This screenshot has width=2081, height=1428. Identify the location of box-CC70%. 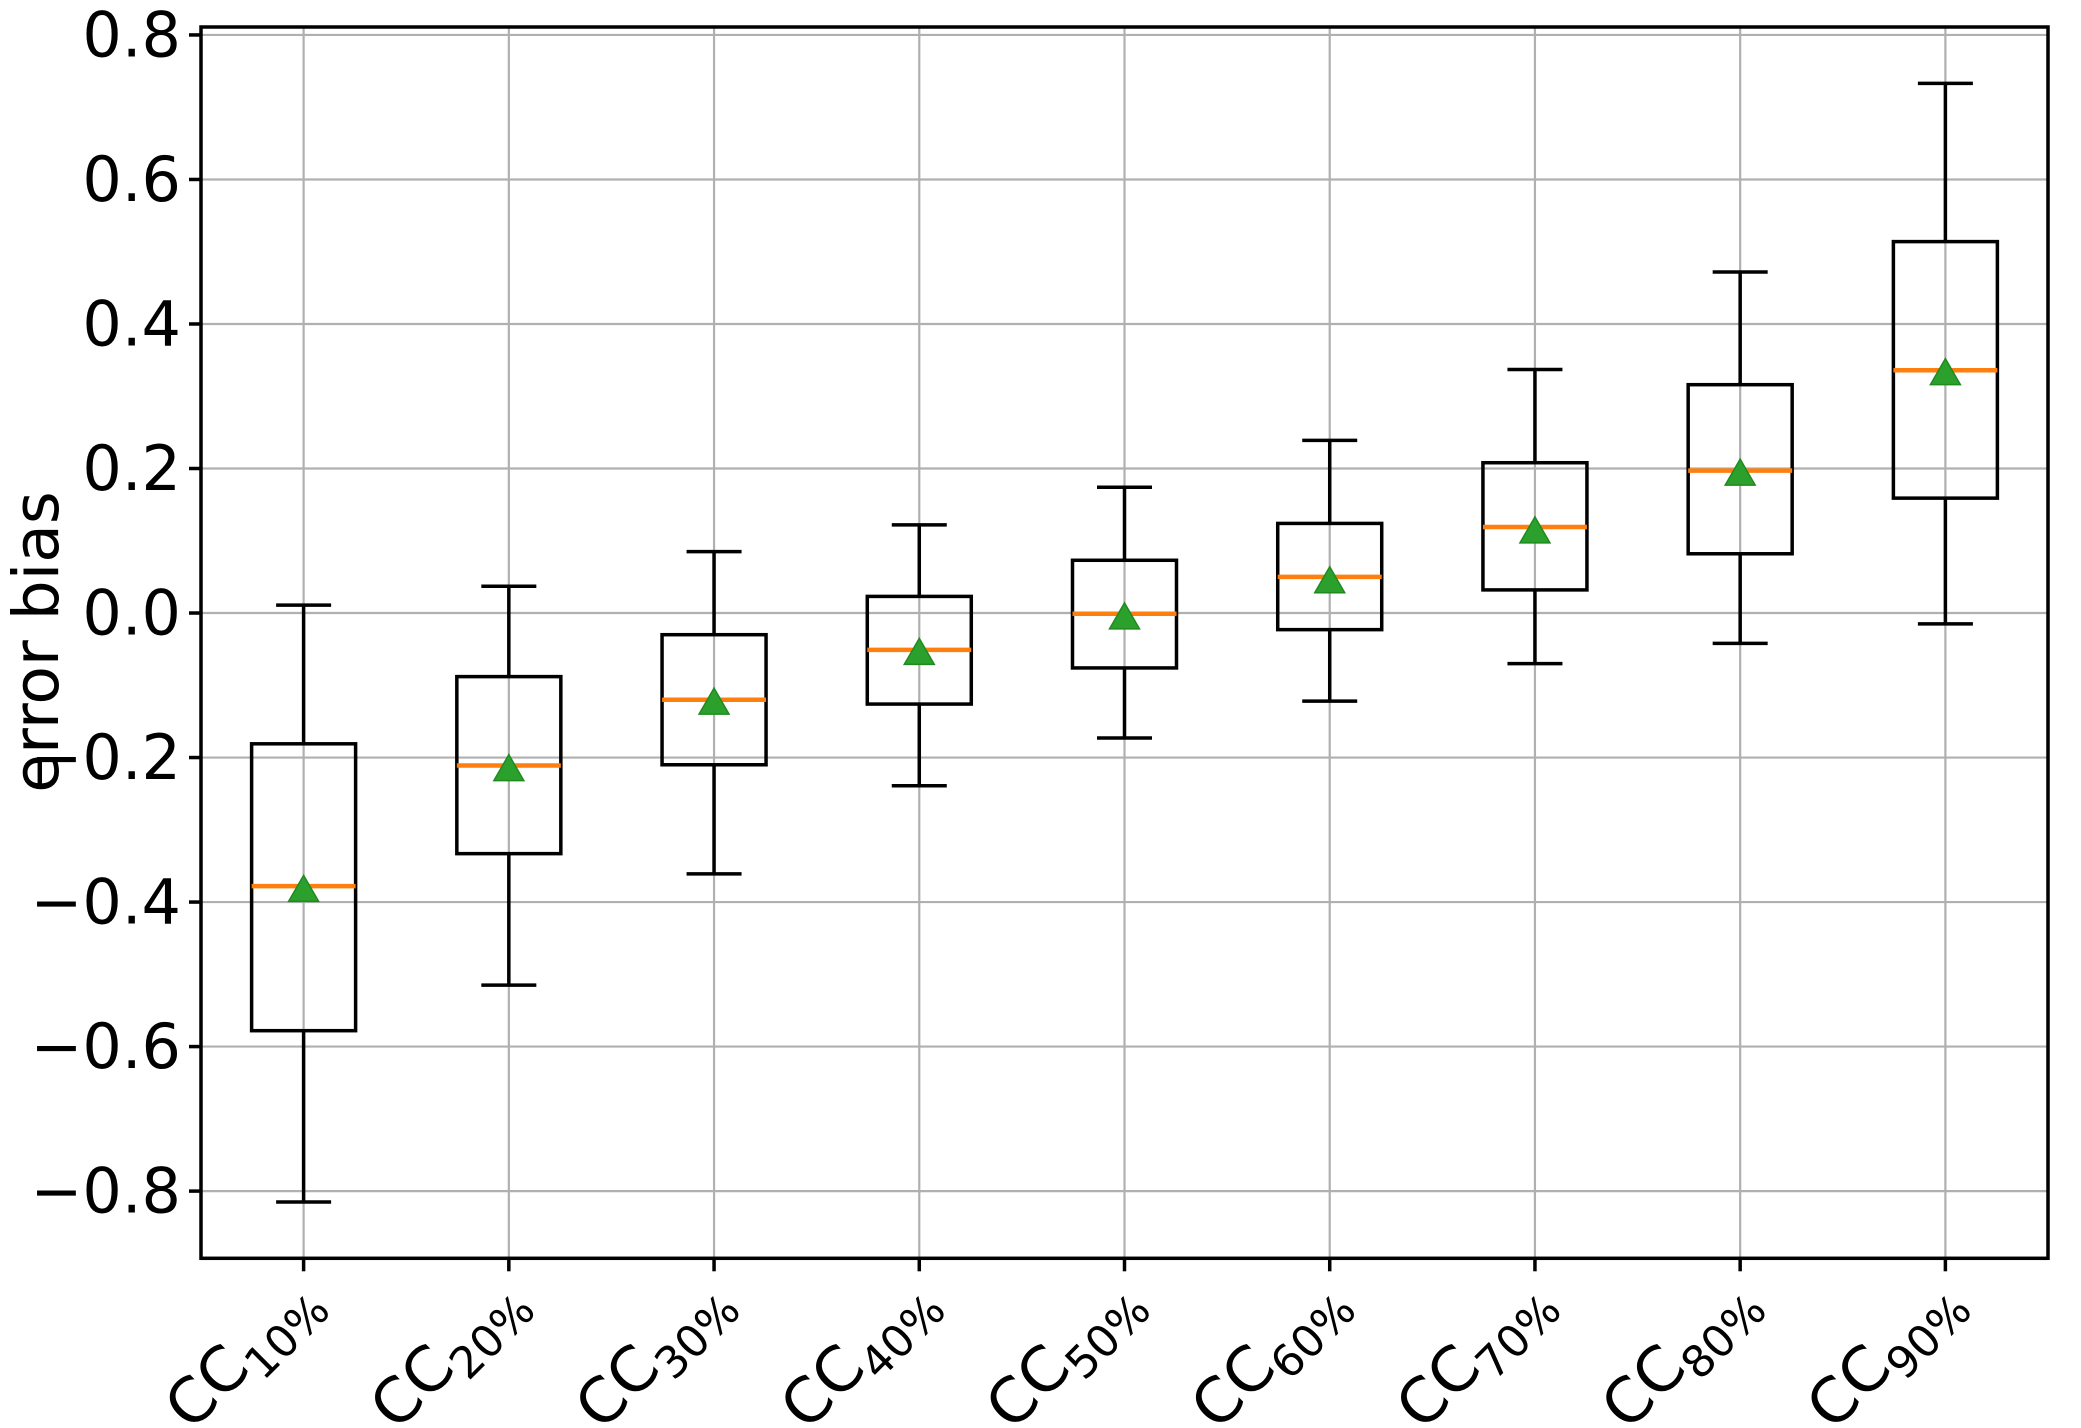
(1535, 516).